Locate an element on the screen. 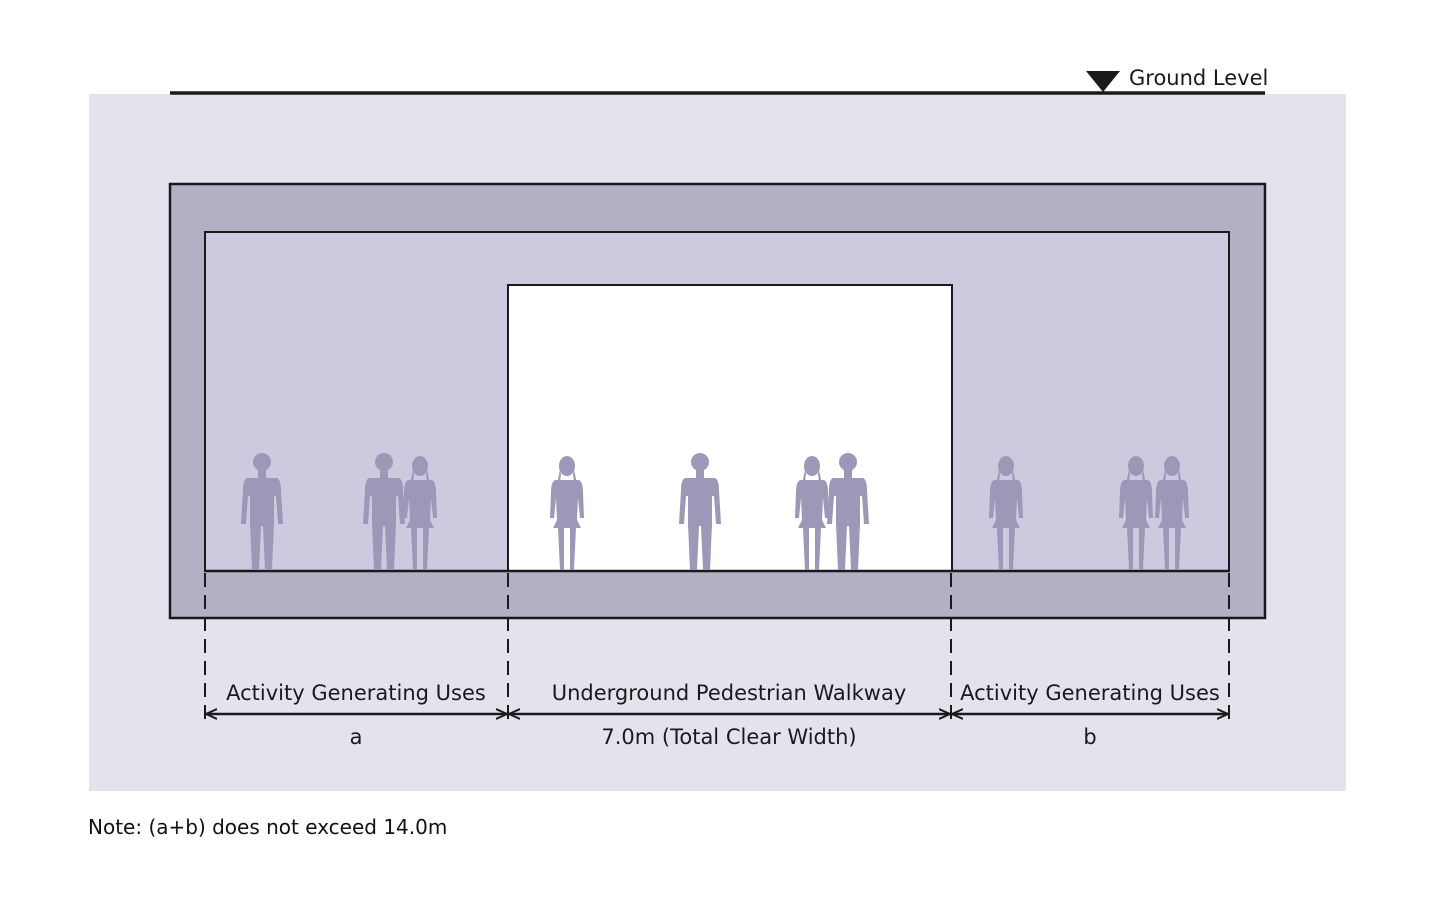 This screenshot has height=897, width=1430. ground-level-label: Ground Level is located at coordinates (1198, 78).